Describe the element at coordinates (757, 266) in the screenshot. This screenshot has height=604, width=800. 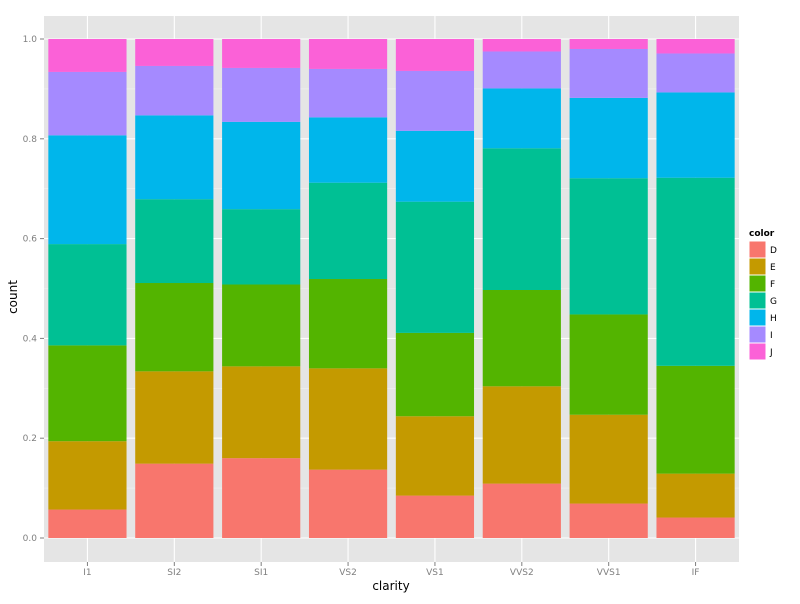
I see `legend-key-E` at that location.